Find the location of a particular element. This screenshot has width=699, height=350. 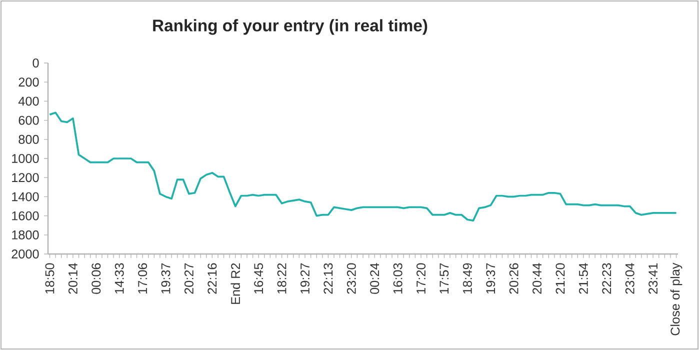

y-tick-label: 1800 is located at coordinates (25, 235).